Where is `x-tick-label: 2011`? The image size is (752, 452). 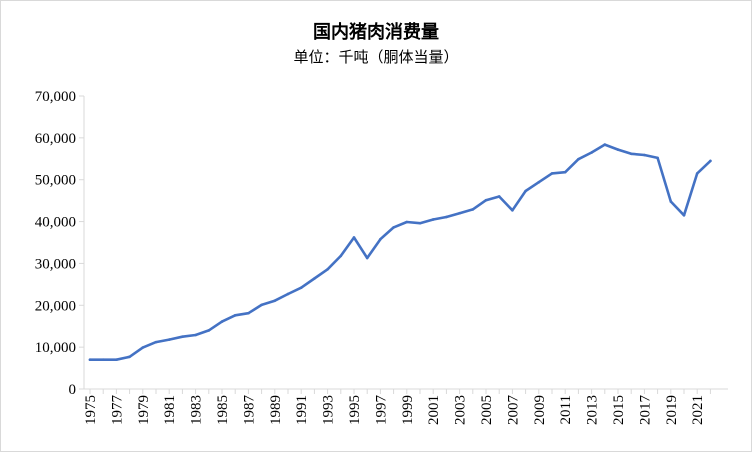
x-tick-label: 2011 is located at coordinates (566, 409).